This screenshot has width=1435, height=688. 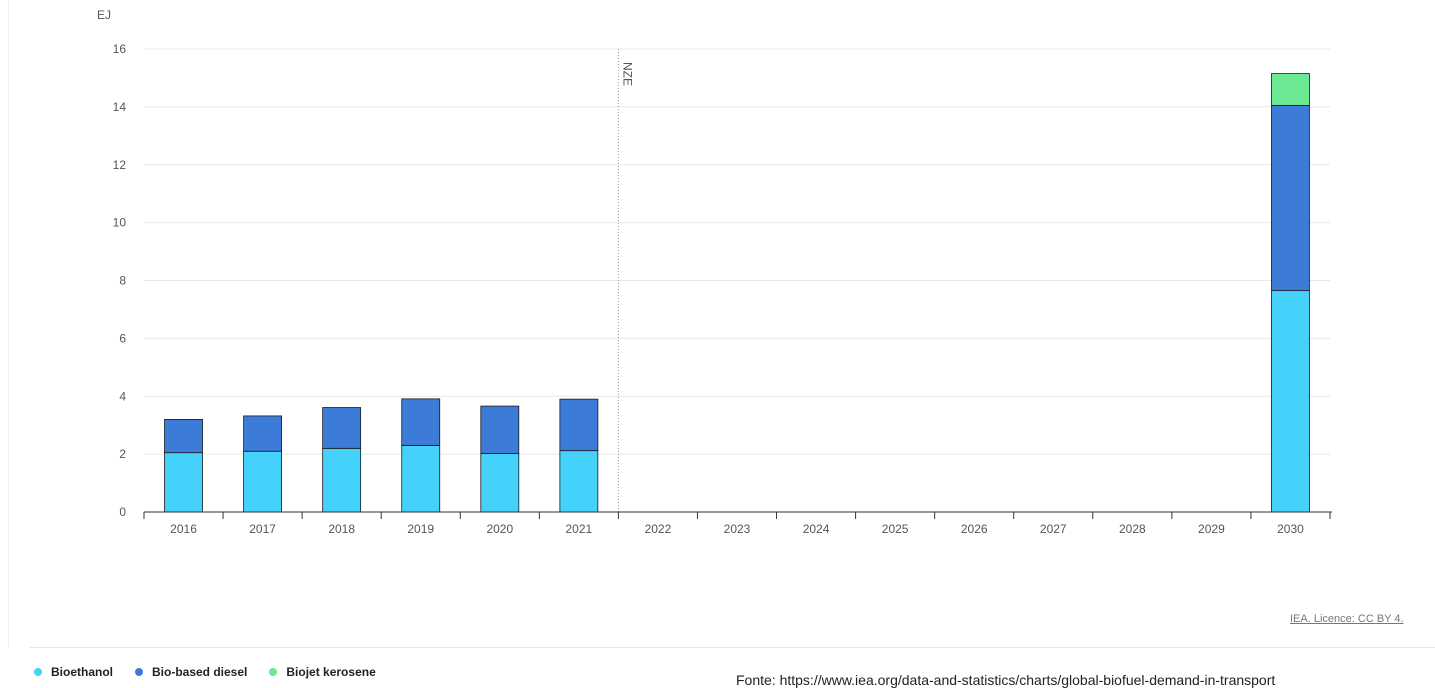 What do you see at coordinates (38, 672) in the screenshot?
I see `legend-dot-bioethanol` at bounding box center [38, 672].